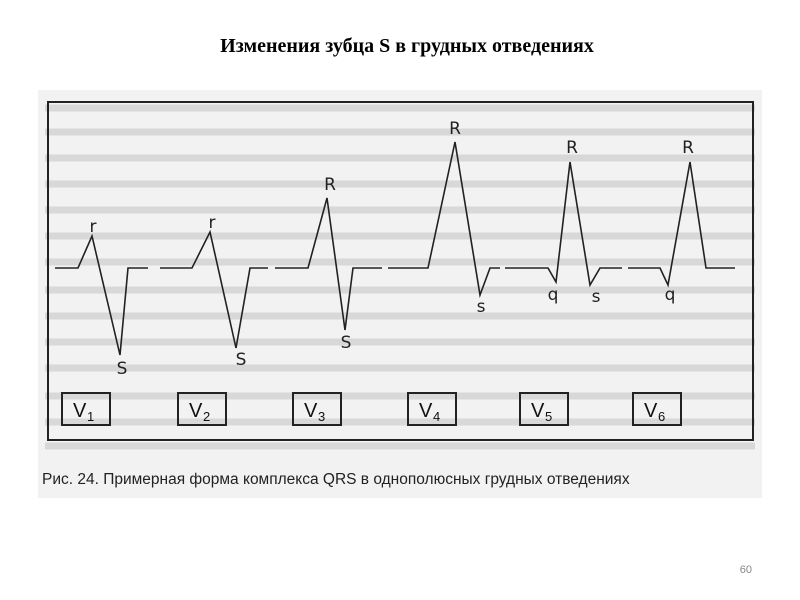  What do you see at coordinates (436, 416) in the screenshot?
I see `lead-index: 4` at bounding box center [436, 416].